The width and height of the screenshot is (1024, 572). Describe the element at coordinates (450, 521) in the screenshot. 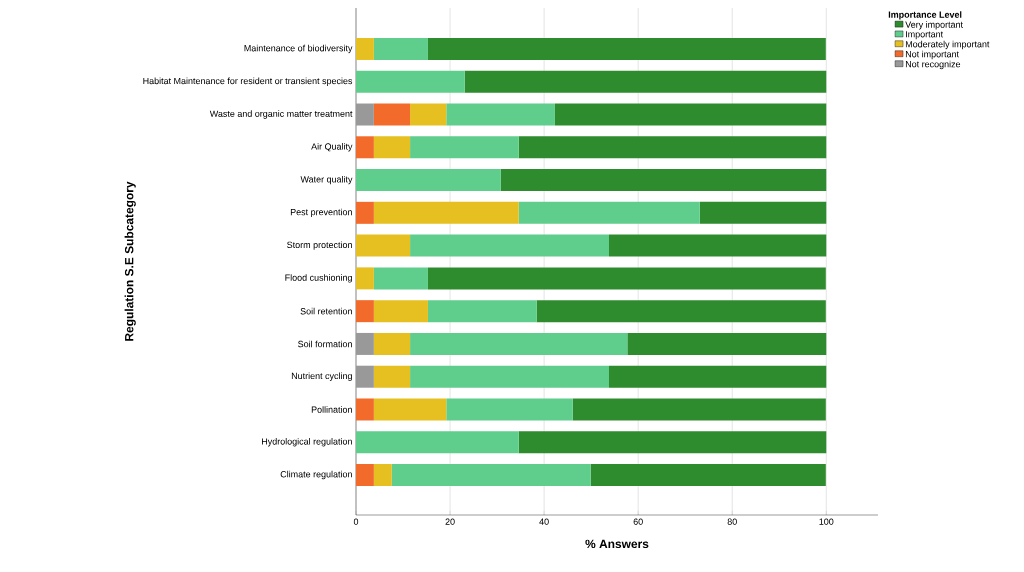

I see `x-tick-label: 20` at that location.